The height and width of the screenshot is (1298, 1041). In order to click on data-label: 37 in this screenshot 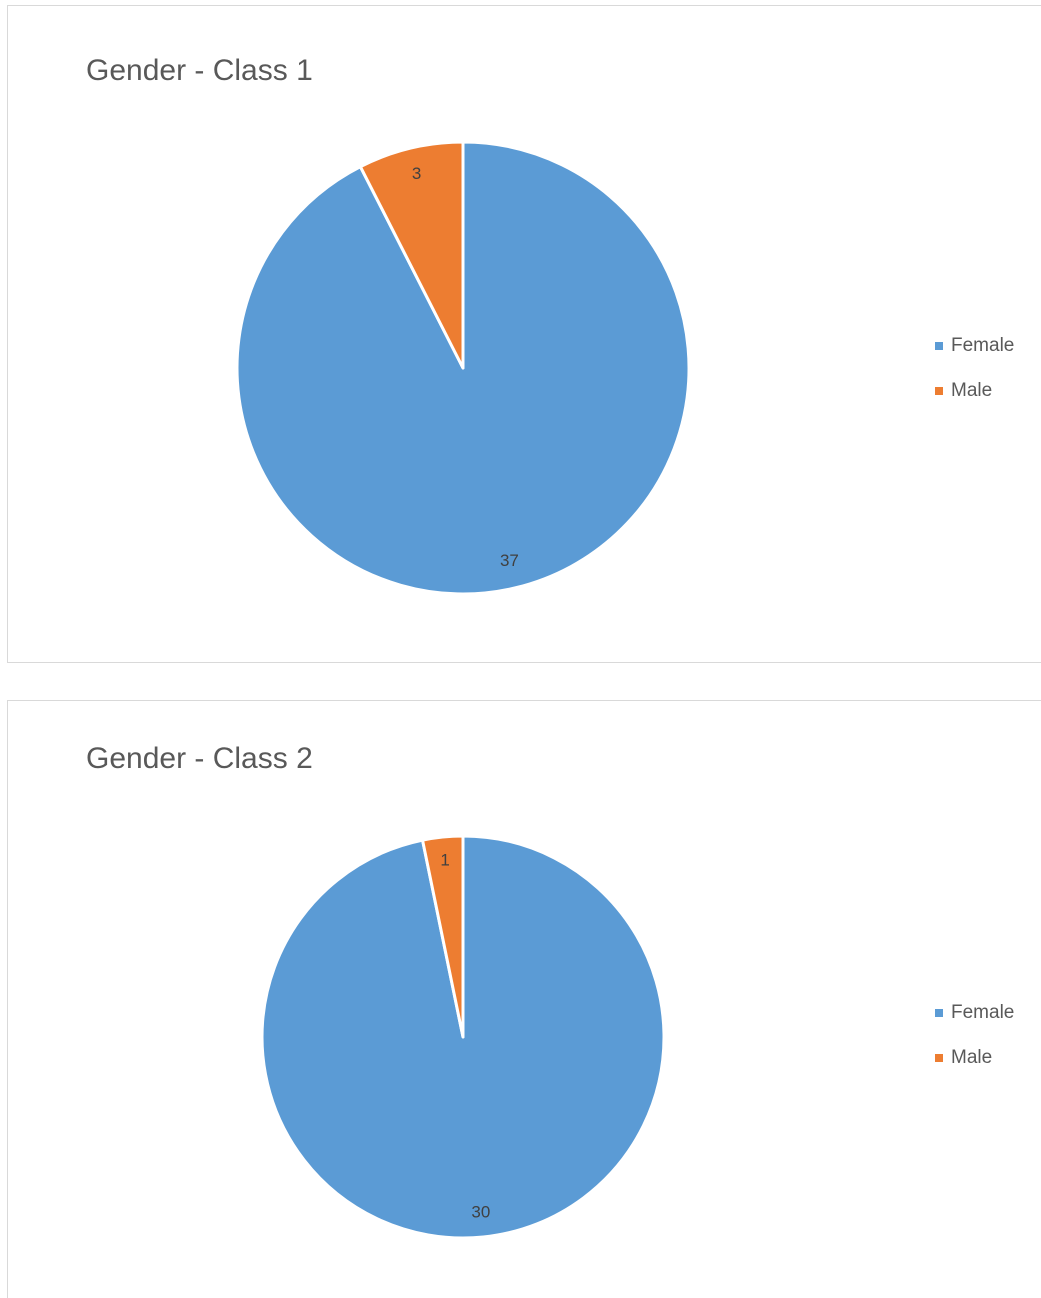, I will do `click(509, 560)`.